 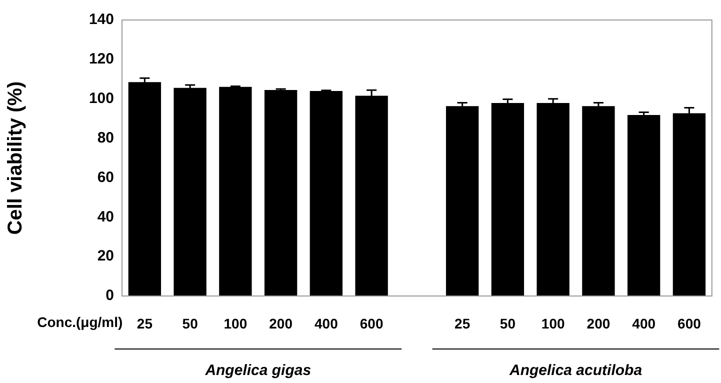 I want to click on y-tick-label: 0, so click(x=110, y=295).